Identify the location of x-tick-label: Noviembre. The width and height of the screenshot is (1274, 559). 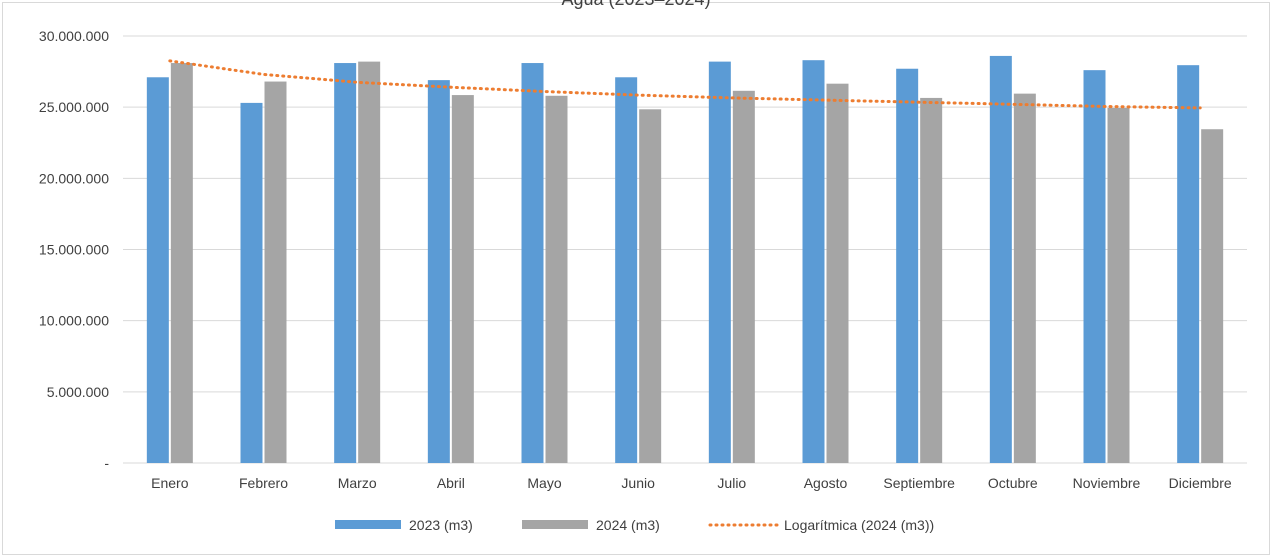
(1107, 483).